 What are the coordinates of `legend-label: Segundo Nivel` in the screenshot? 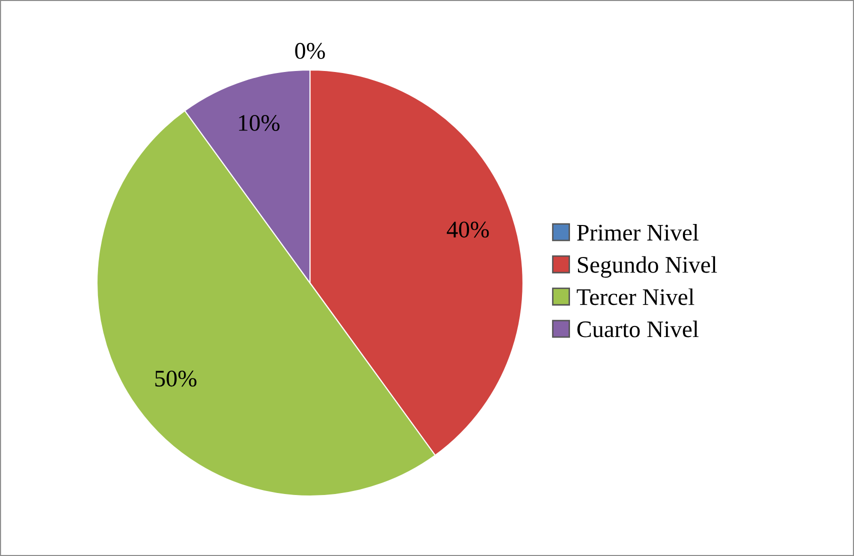 It's located at (647, 267).